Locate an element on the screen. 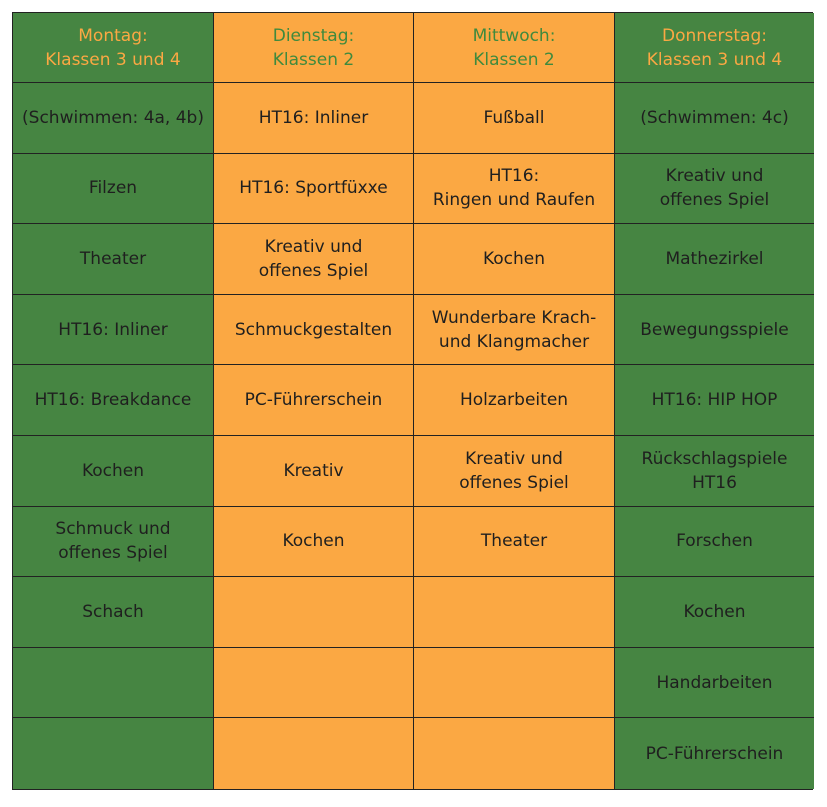 The image size is (827, 807). table-cell: Handarbeiten is located at coordinates (714, 683).